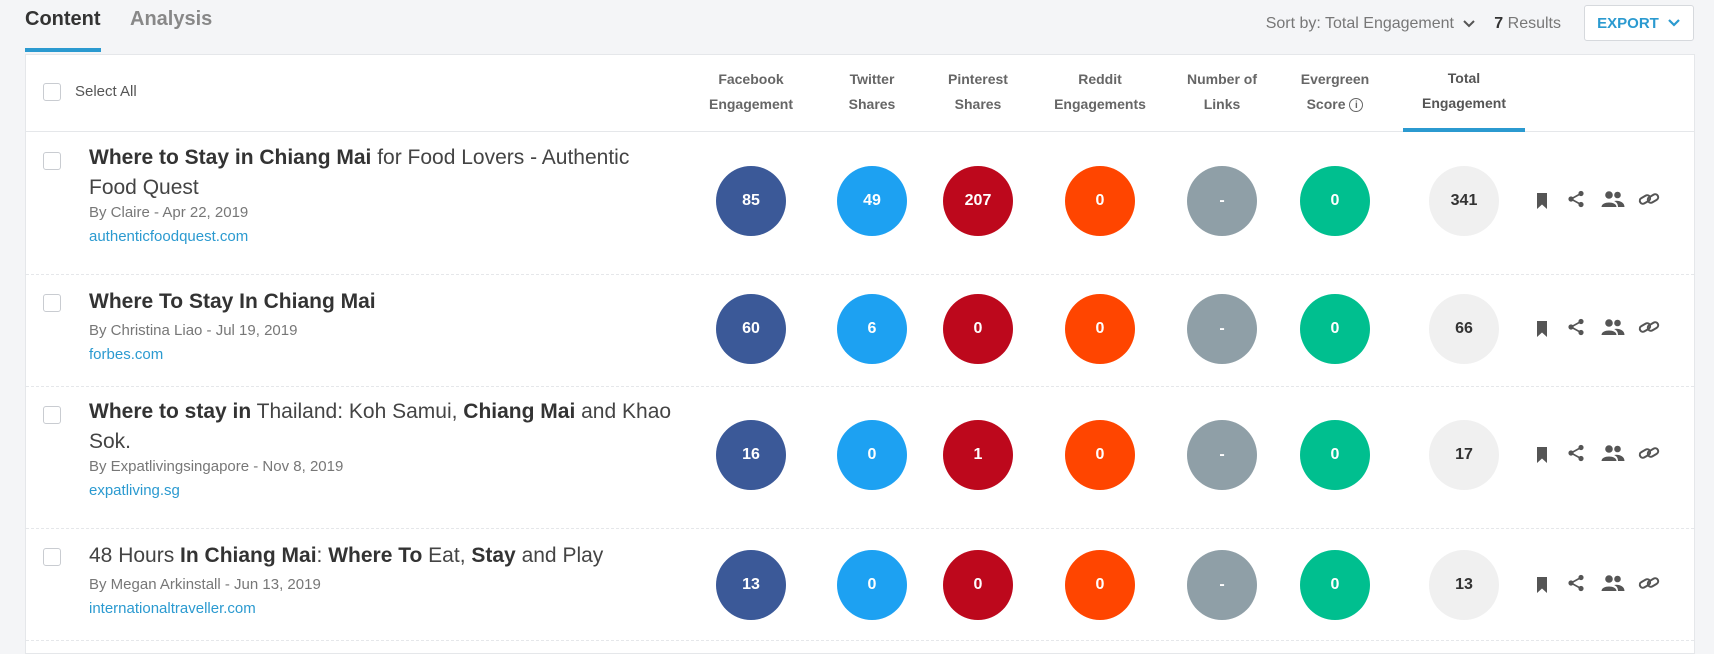 The image size is (1714, 654). Describe the element at coordinates (384, 302) in the screenshot. I see `article-title: Where To Stay In Chiang Mai` at that location.